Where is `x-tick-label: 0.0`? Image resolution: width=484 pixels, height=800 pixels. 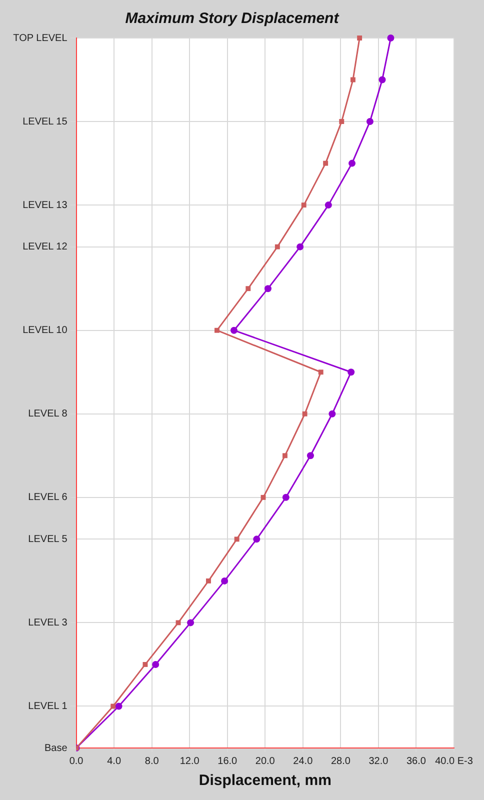
x-tick-label: 0.0 is located at coordinates (76, 761).